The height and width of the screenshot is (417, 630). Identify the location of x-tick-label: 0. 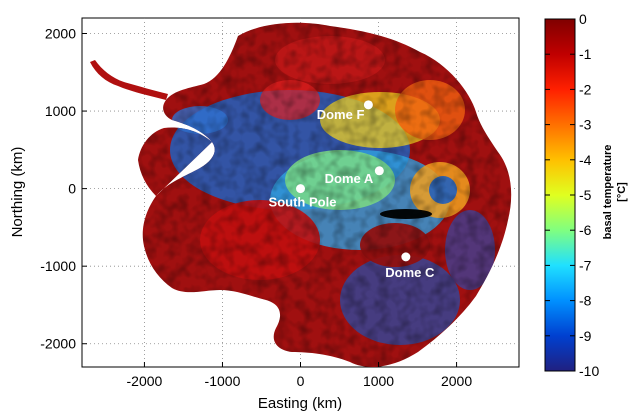
(301, 381).